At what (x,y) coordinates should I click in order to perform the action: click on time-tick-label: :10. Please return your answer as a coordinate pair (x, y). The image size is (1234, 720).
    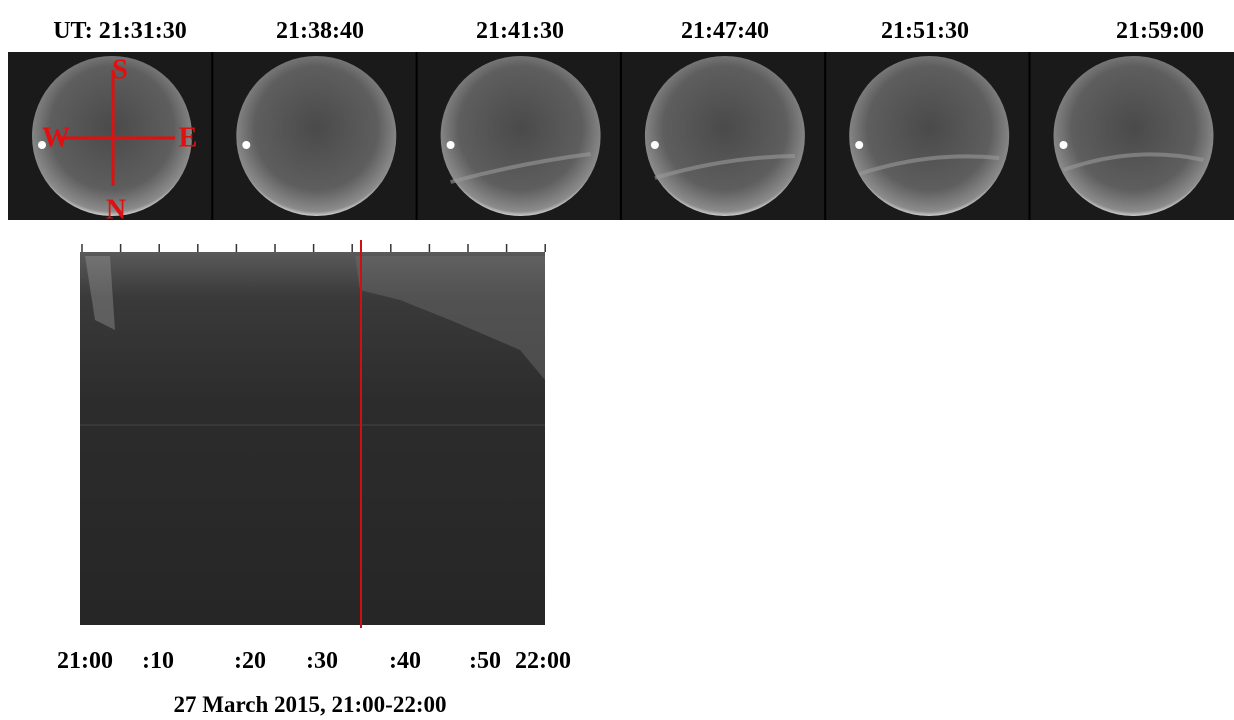
    Looking at the image, I should click on (158, 661).